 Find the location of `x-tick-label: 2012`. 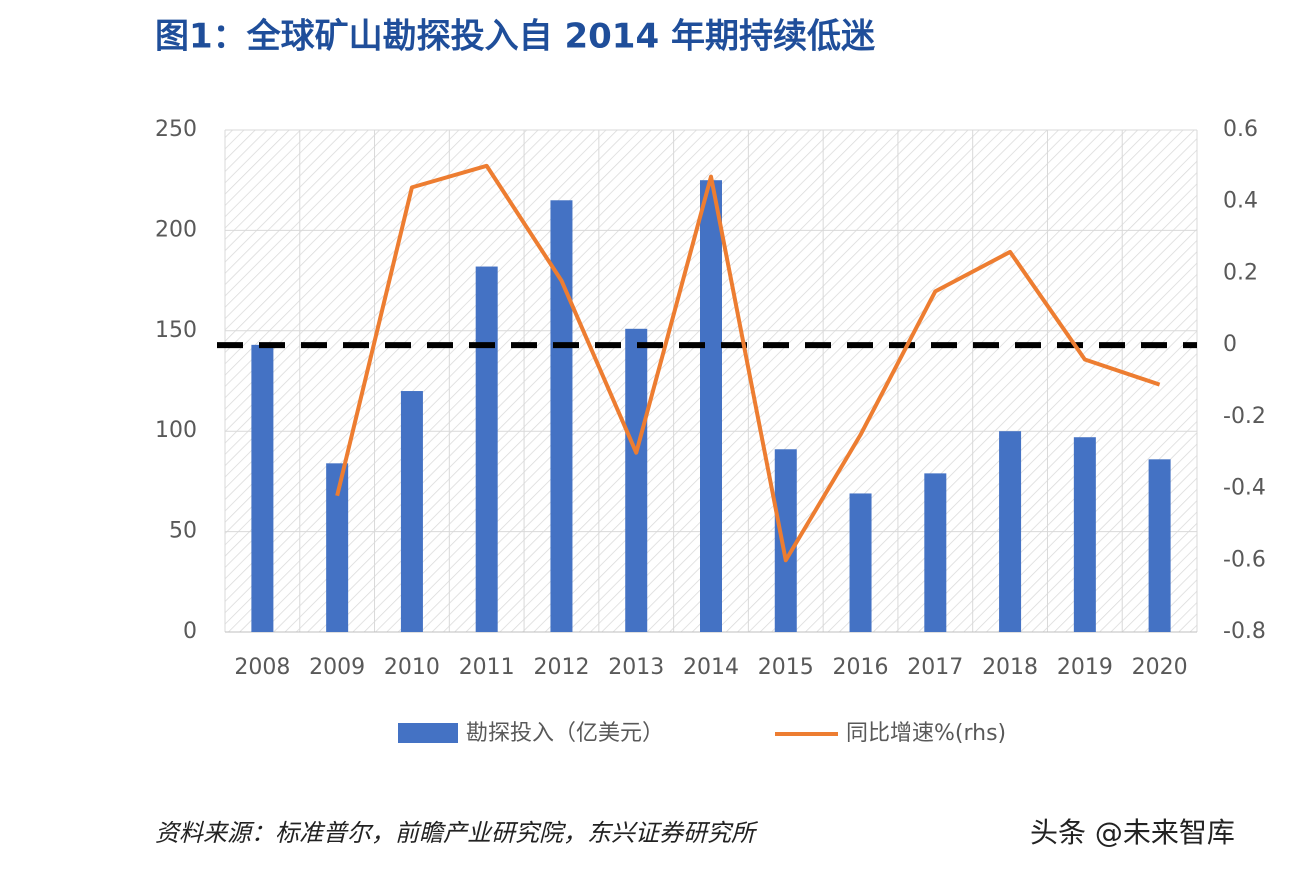

x-tick-label: 2012 is located at coordinates (561, 667).